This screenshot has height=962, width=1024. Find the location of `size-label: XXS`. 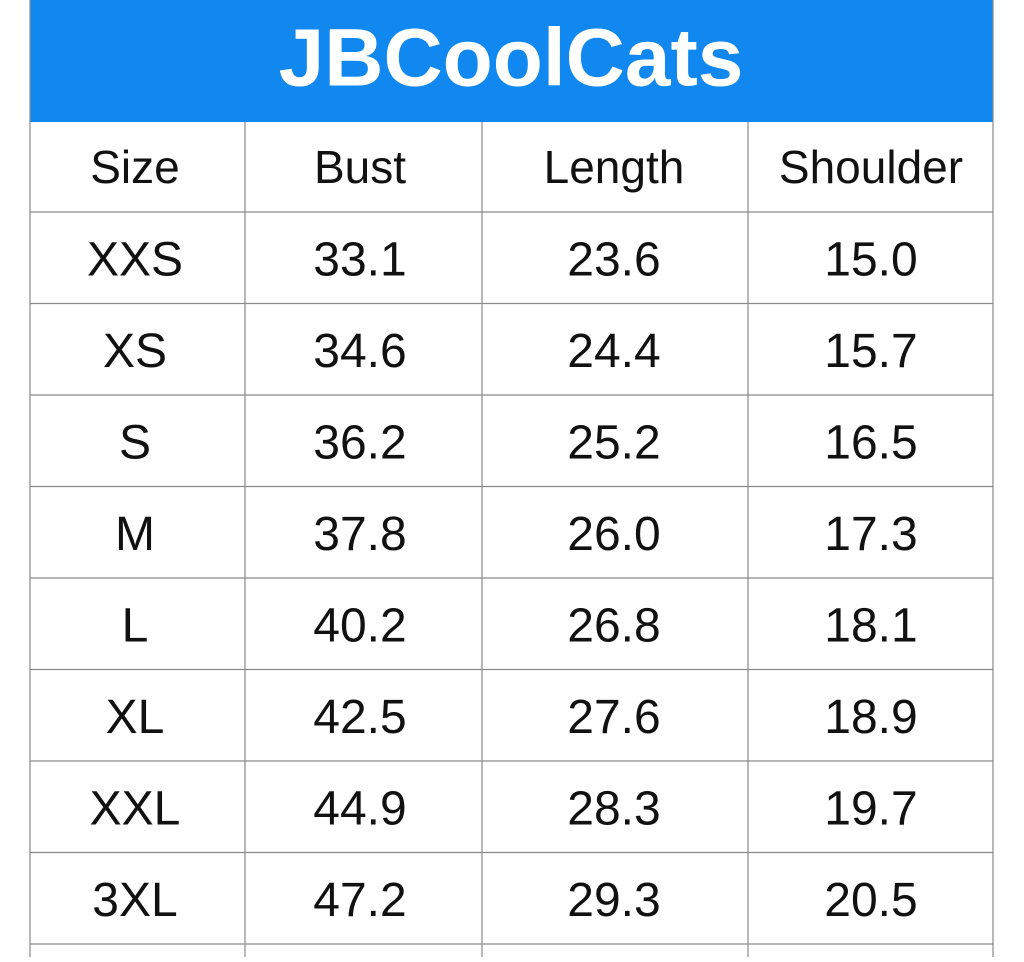

size-label: XXS is located at coordinates (135, 259).